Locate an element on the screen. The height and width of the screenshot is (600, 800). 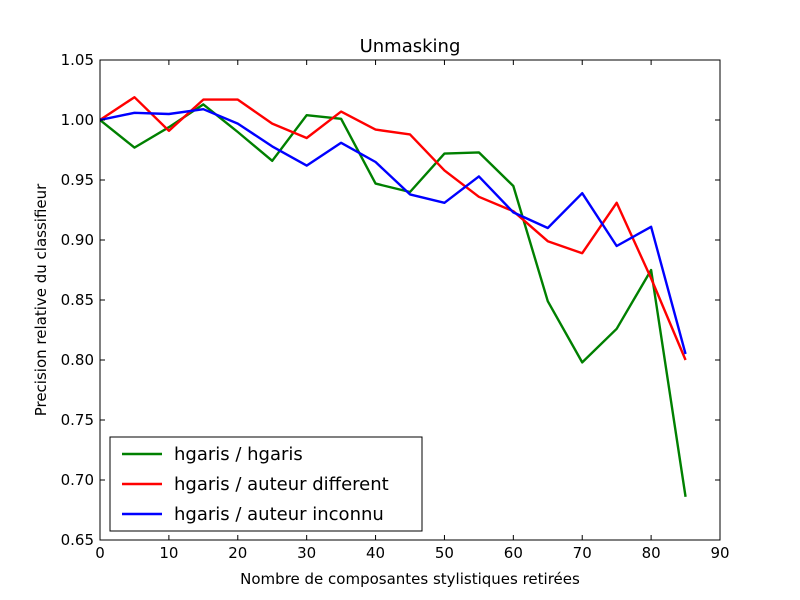
x-tick-label: 0 is located at coordinates (100, 553).